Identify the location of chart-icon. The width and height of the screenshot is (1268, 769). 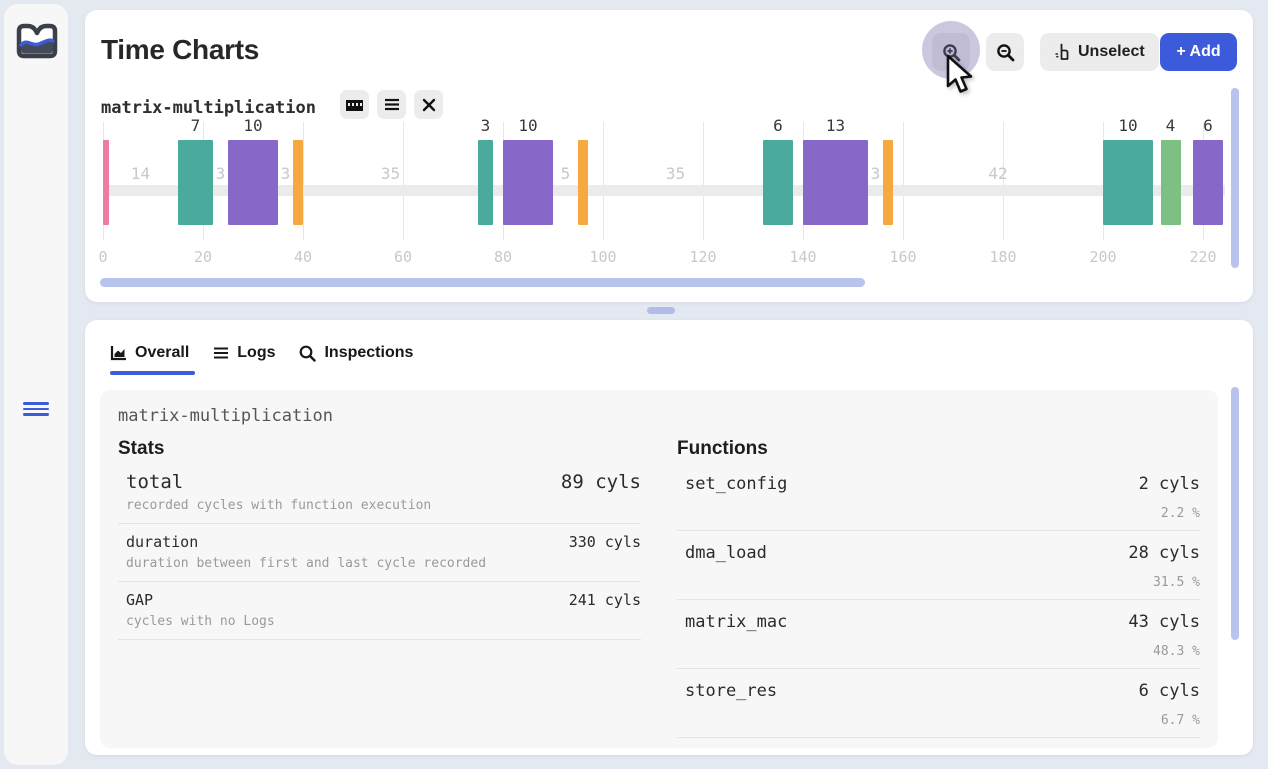
(118, 353).